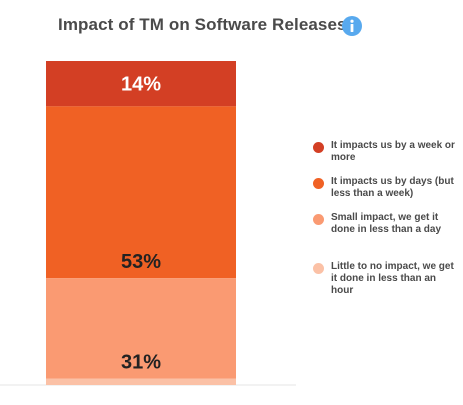  Describe the element at coordinates (393, 151) in the screenshot. I see `legend-label: It impacts us by a week or more` at that location.